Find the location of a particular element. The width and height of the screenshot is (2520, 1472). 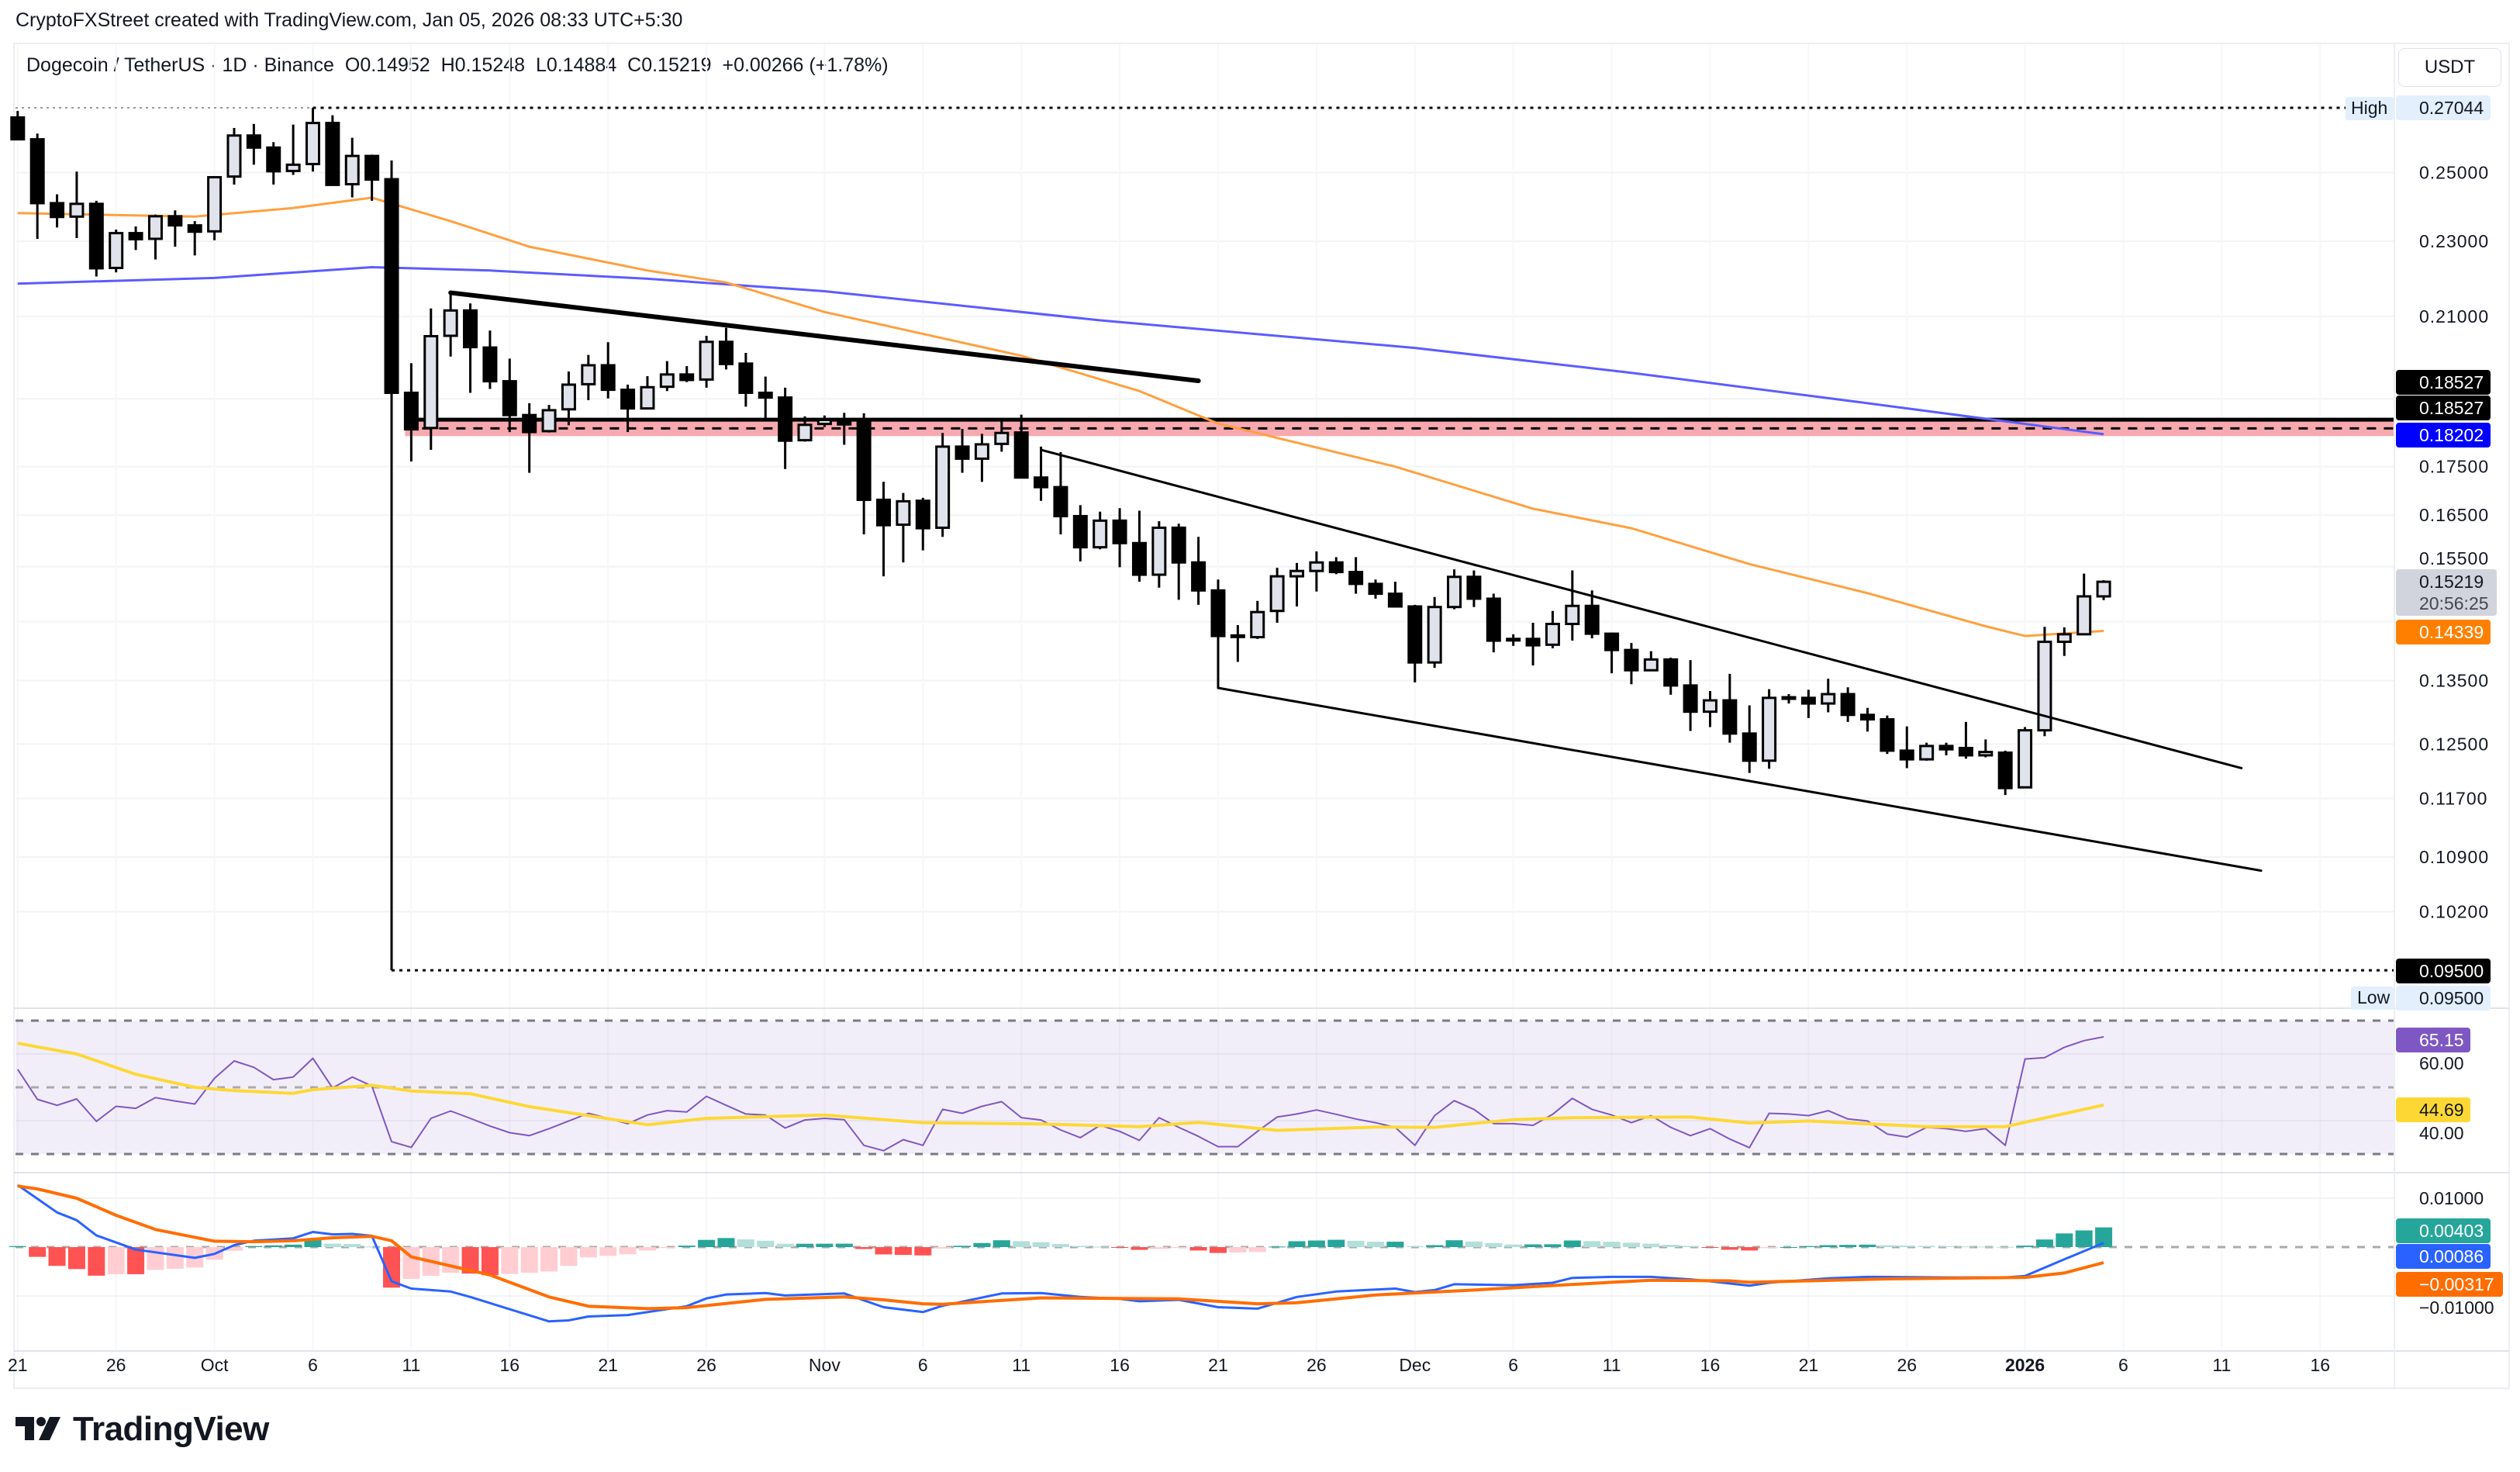

rsi-ma-line is located at coordinates (1060, 1087).